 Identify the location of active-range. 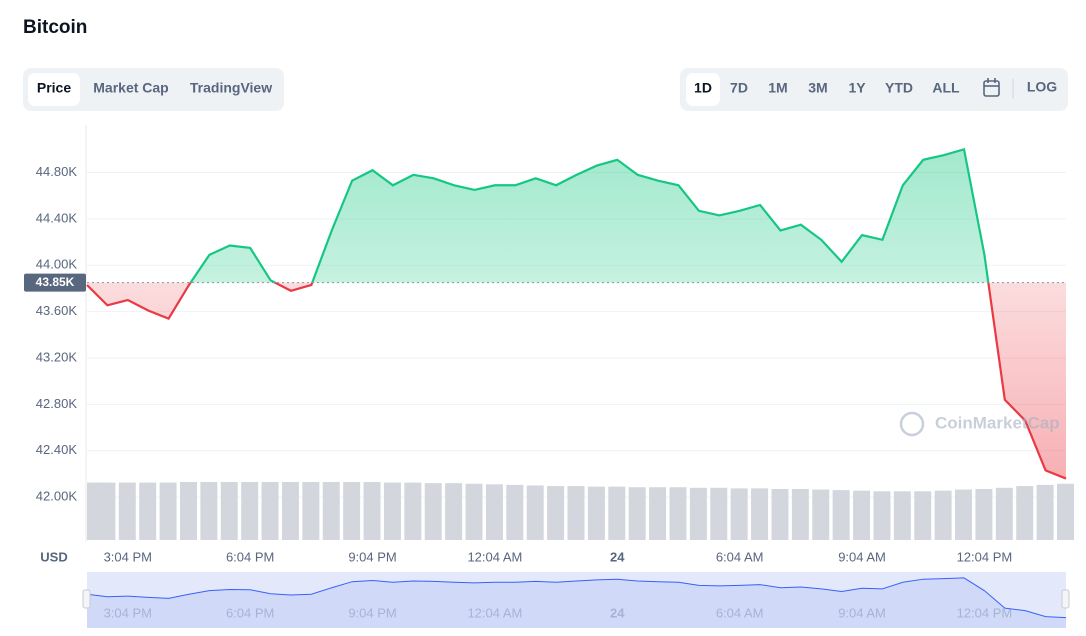
(703, 89).